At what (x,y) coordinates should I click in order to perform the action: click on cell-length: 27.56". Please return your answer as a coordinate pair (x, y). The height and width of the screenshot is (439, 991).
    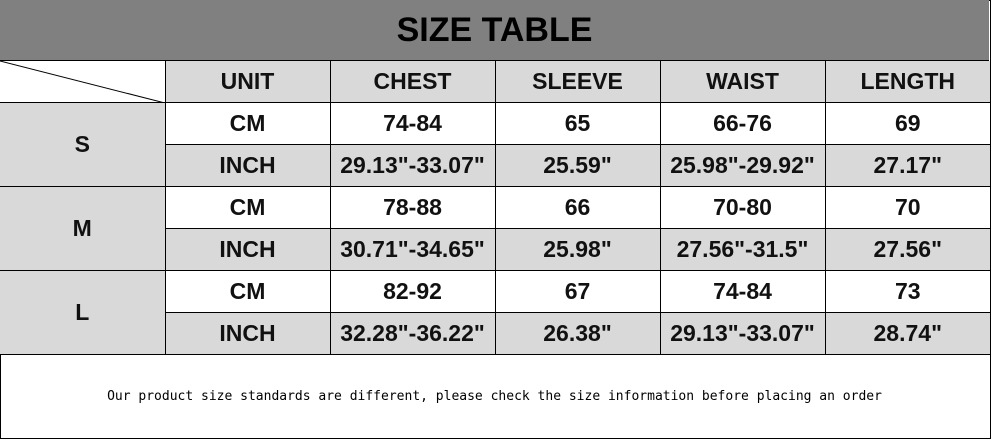
    Looking at the image, I should click on (907, 249).